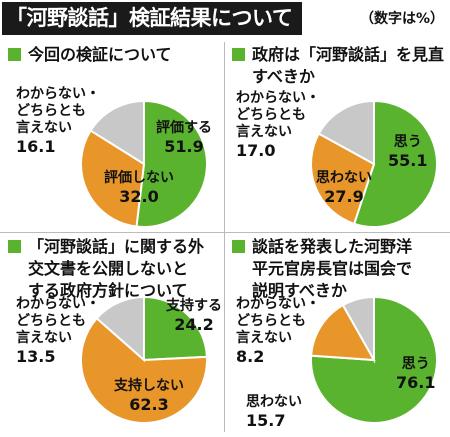 The image size is (450, 437). Describe the element at coordinates (401, 19) in the screenshot. I see `unit-note: （数字は%）` at that location.